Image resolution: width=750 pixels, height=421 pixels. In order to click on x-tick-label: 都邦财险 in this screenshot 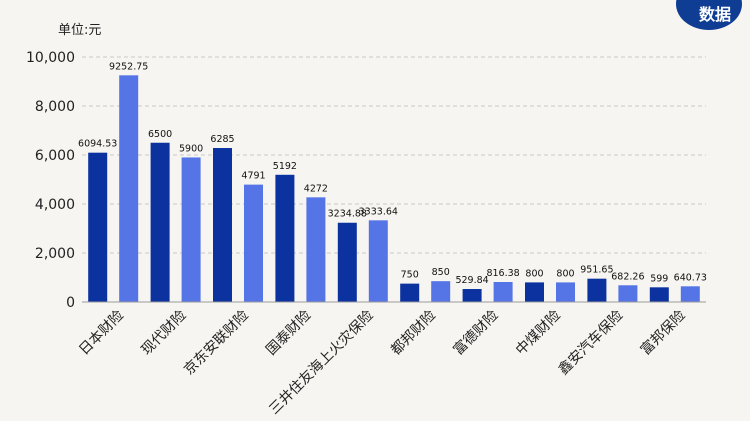, I will do `click(413, 333)`.